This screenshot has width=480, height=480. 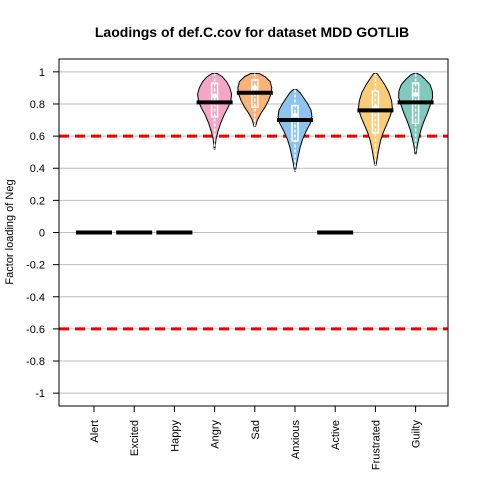 What do you see at coordinates (135, 438) in the screenshot?
I see `x-tick-label: Excited` at bounding box center [135, 438].